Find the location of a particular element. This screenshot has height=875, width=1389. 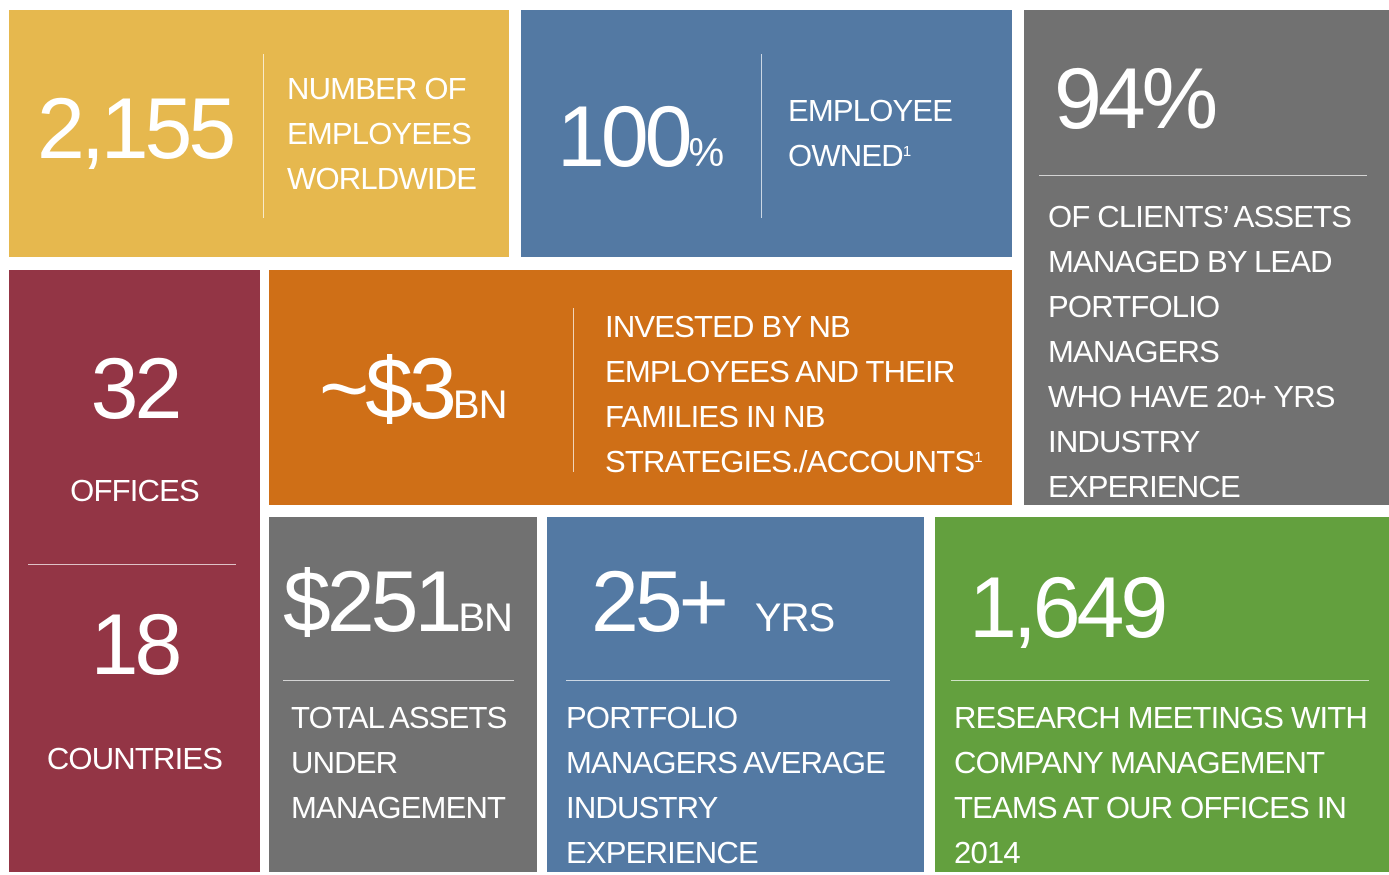

label-line: OFFICES is located at coordinates (135, 490).